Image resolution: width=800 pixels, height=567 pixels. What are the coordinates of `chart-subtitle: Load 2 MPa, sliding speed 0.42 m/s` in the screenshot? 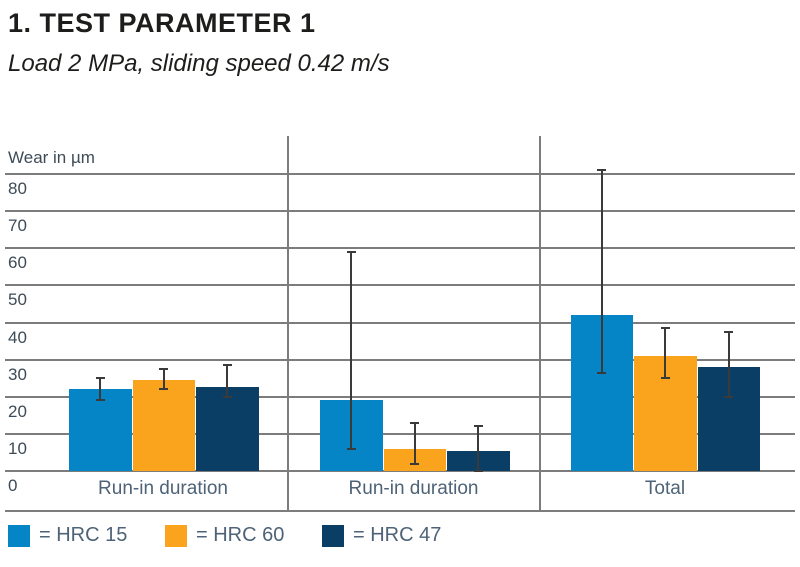 It's located at (199, 63).